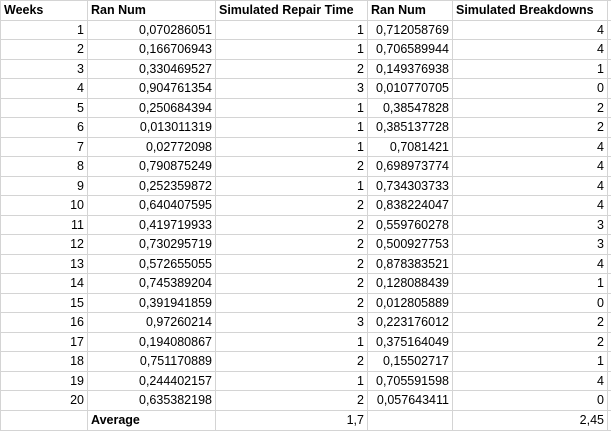 The height and width of the screenshot is (442, 611). Describe the element at coordinates (151, 380) in the screenshot. I see `cell-ran-num-1: 0,244402157` at that location.